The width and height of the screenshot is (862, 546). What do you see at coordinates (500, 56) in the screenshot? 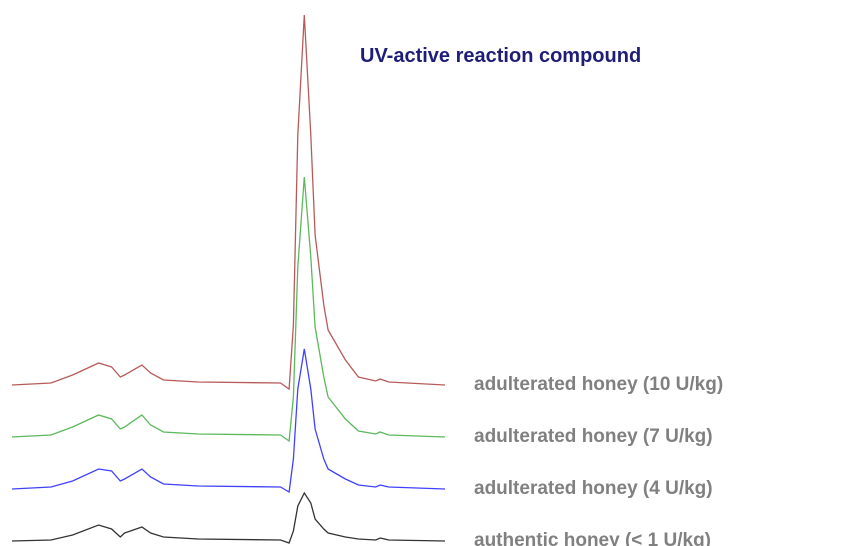
I see `chart-title: UV-active reaction compound` at bounding box center [500, 56].